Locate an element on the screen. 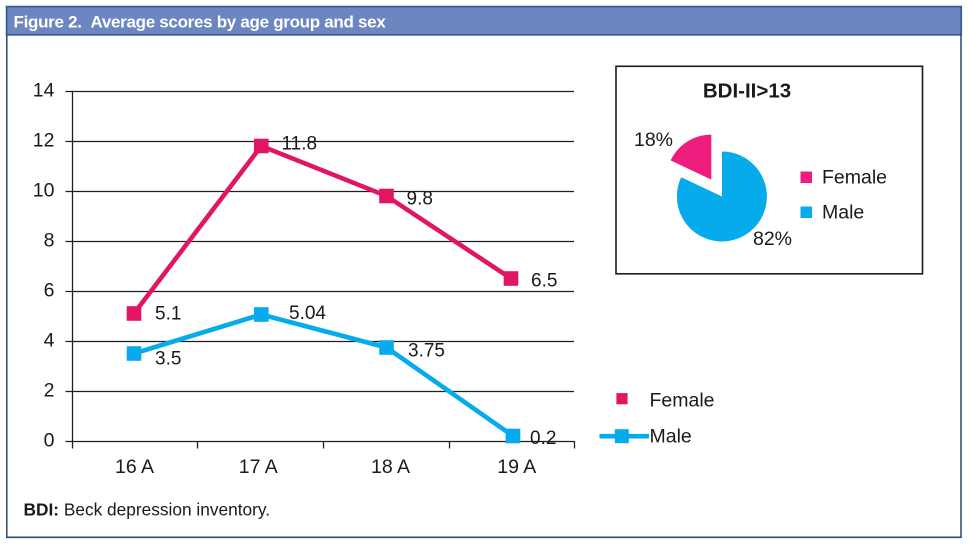 Image resolution: width=970 pixels, height=545 pixels. svg-text: 17 A is located at coordinates (258, 467).